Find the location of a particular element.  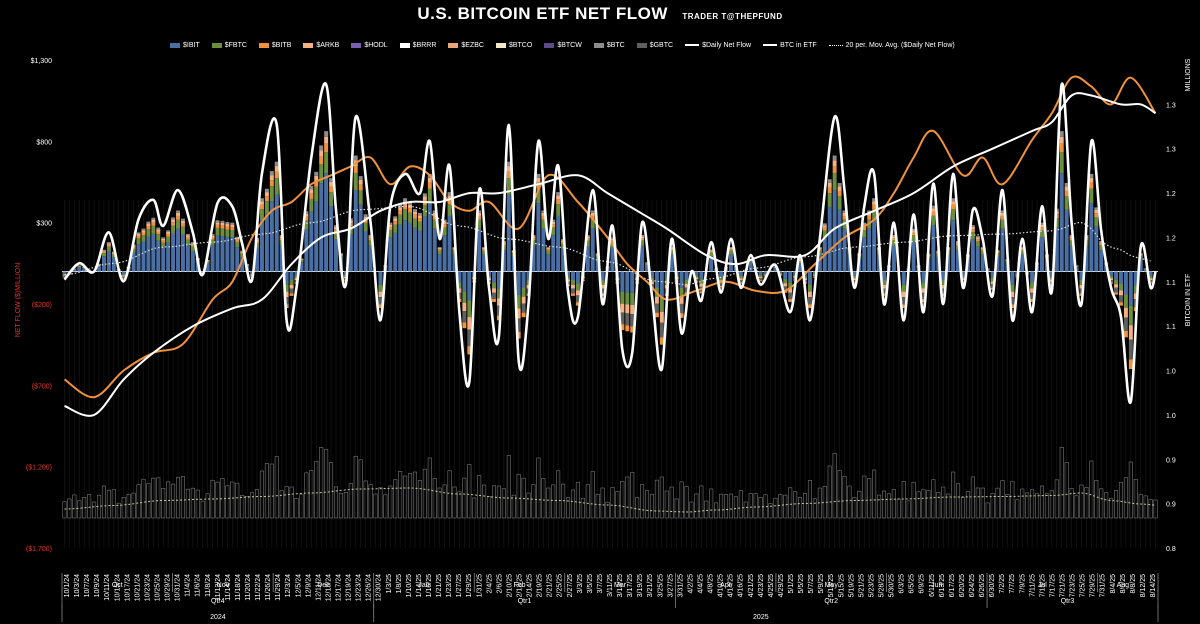

x-tick-label: 12/30/24 is located at coordinates (379, 587).